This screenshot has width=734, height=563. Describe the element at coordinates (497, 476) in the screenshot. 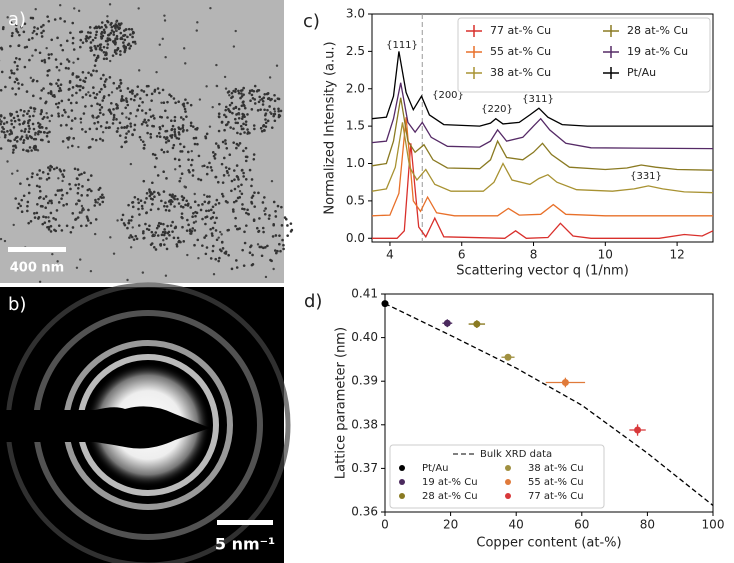

I see `legend-box` at that location.